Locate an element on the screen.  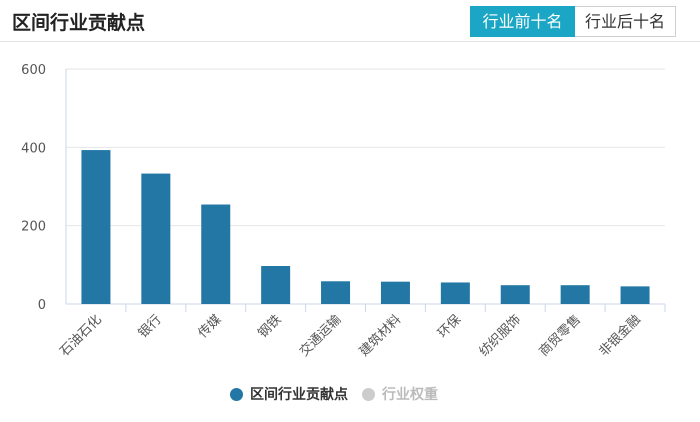
legend-item-weight: 行业权重 is located at coordinates (400, 394).